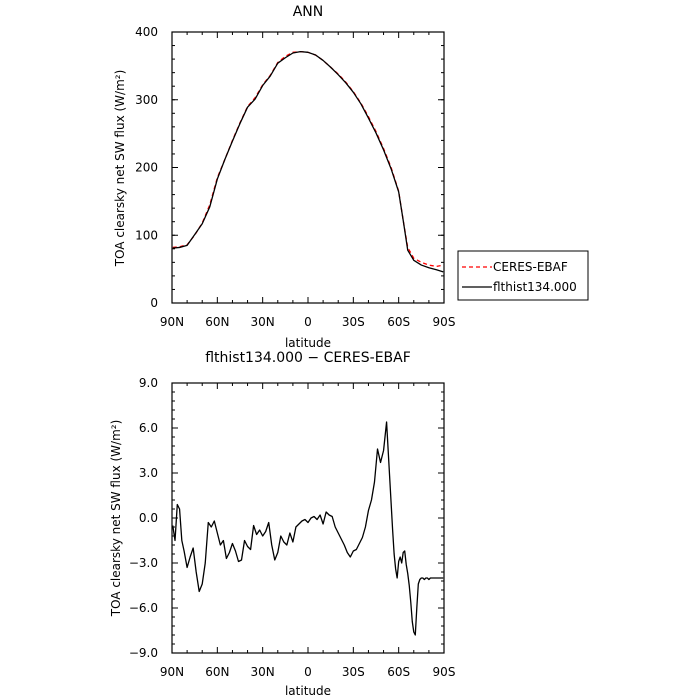 This screenshot has width=700, height=700. Describe the element at coordinates (308, 672) in the screenshot. I see `bottom-xtick-label: 0` at that location.